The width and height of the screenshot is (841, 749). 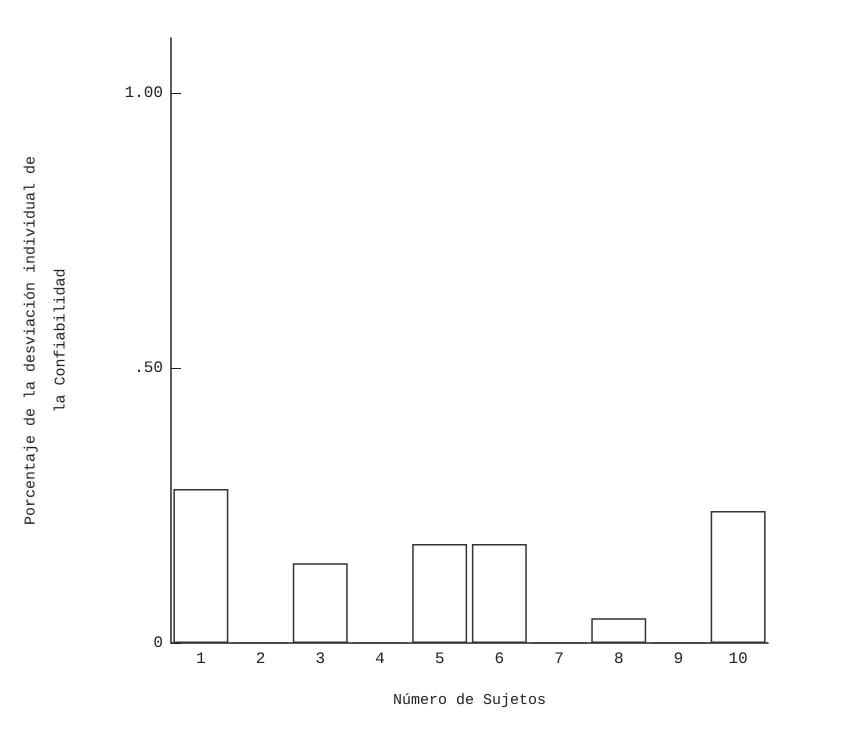 I want to click on x-tick-label: 1, so click(x=201, y=659).